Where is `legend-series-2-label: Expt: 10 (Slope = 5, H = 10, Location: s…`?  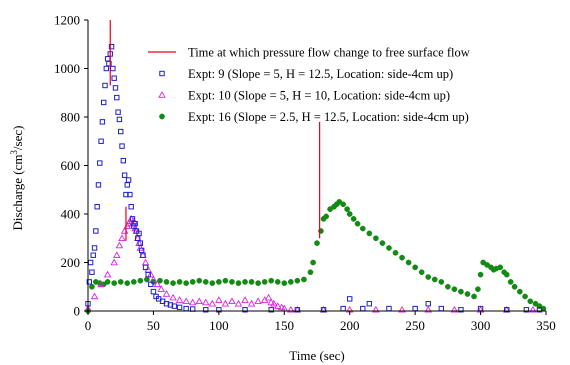 legend-series-2-label: Expt: 10 (Slope = 5, H = 10, Location: s… is located at coordinates (319, 96).